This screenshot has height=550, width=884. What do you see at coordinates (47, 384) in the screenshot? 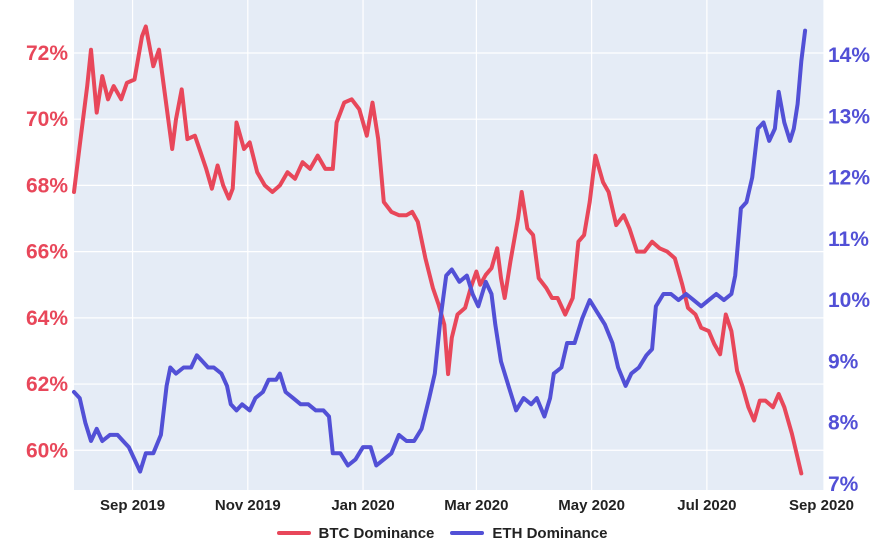
I see `left-tick-label: 62%` at bounding box center [47, 384].